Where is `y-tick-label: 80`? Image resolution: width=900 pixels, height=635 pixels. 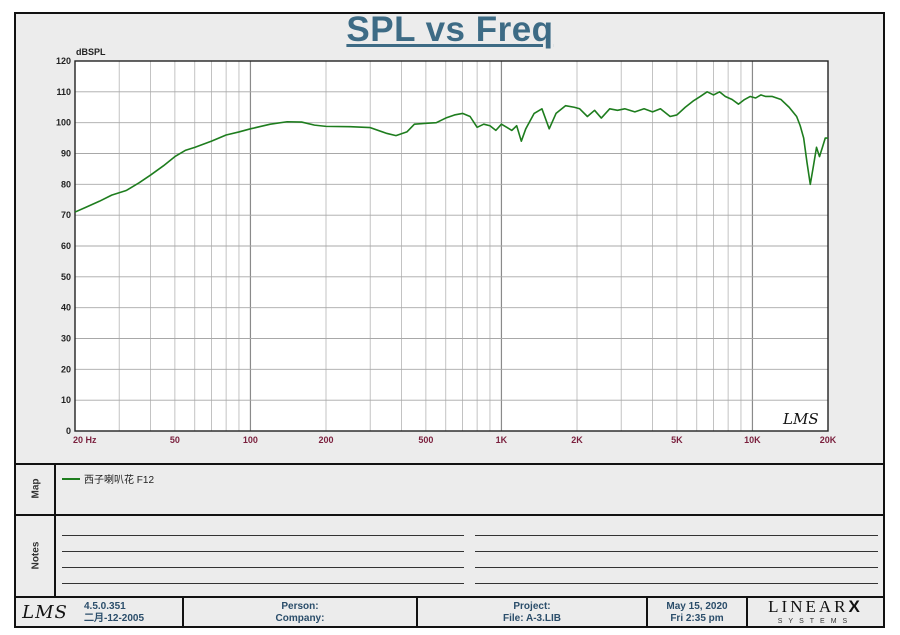
y-tick-label: 80 is located at coordinates (66, 184).